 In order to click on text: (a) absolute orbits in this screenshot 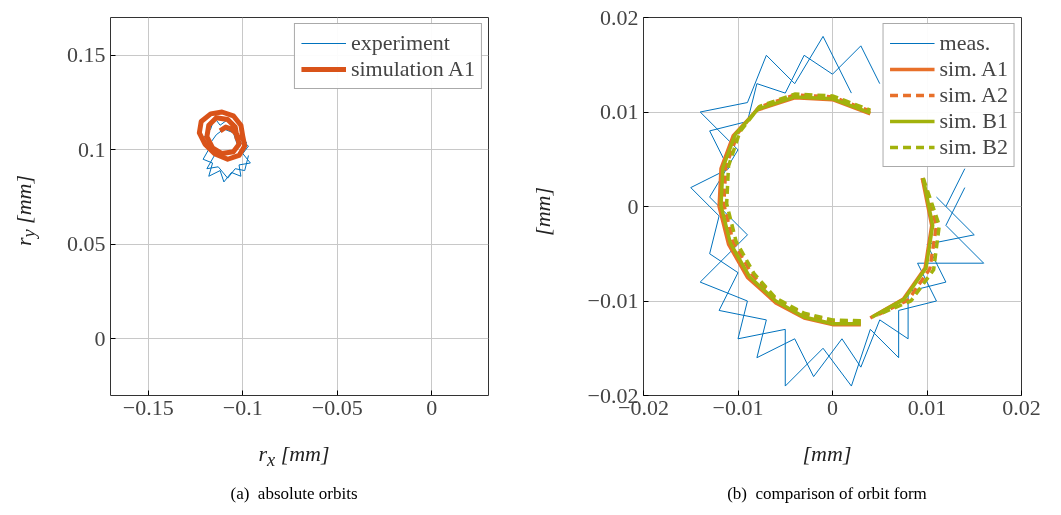, I will do `click(294, 494)`.